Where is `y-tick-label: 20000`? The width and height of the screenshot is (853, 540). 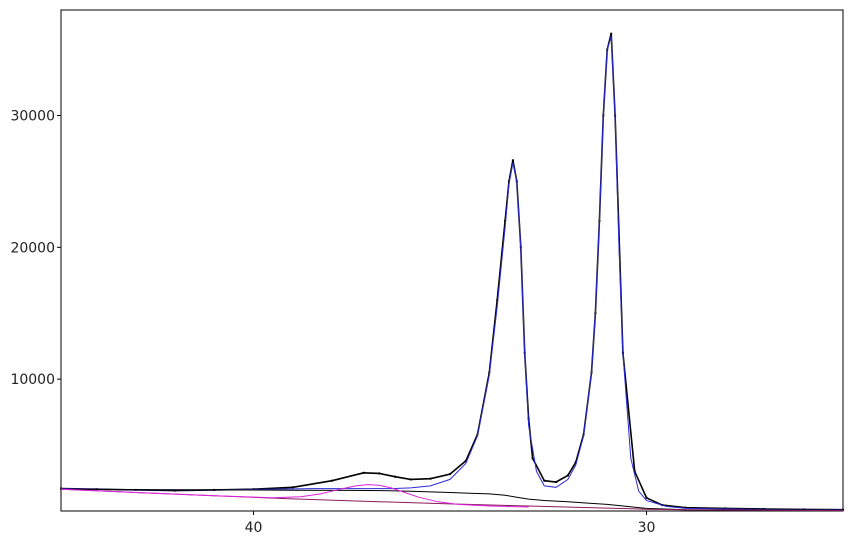 y-tick-label: 20000 is located at coordinates (32, 248).